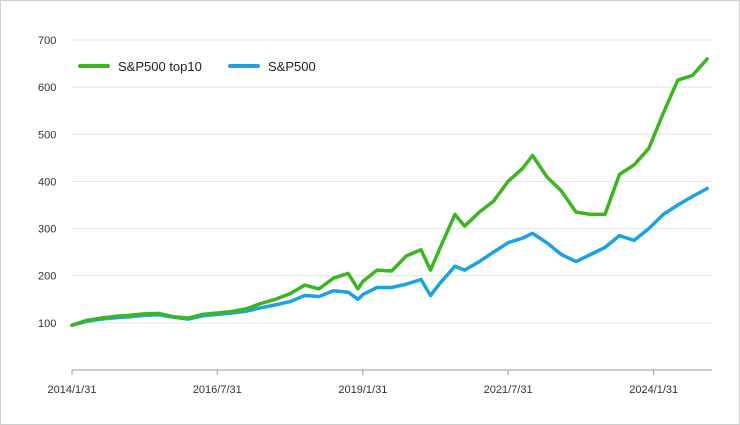  What do you see at coordinates (292, 66) in the screenshot?
I see `legend-label: S&P500` at bounding box center [292, 66].